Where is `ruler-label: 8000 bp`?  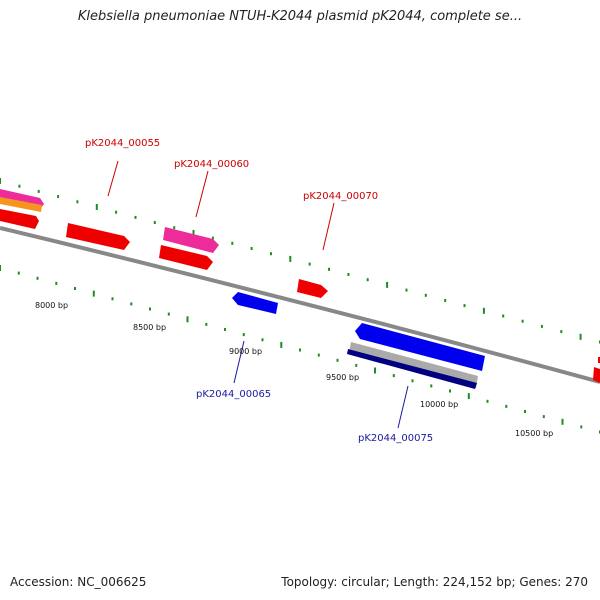 ruler-label: 8000 bp is located at coordinates (51, 305).